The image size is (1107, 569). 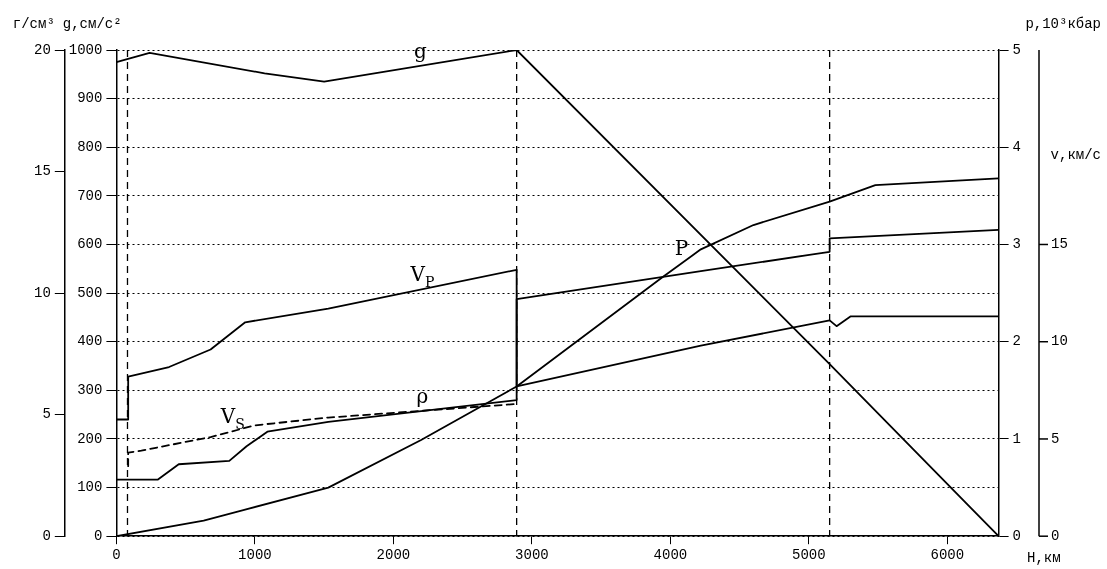 What do you see at coordinates (90, 244) in the screenshot?
I see `y-tick-label: 600` at bounding box center [90, 244].